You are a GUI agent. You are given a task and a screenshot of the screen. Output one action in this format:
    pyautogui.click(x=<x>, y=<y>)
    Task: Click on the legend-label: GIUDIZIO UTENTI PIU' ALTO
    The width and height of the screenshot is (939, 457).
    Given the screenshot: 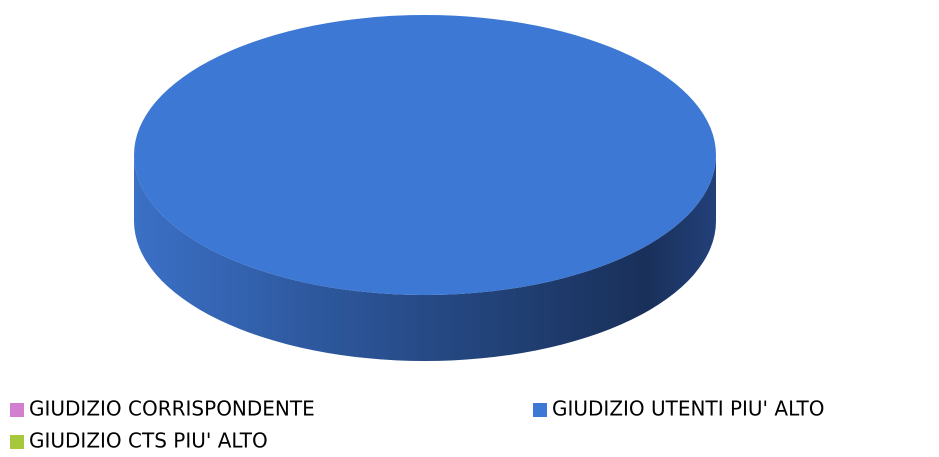 What is the action you would take?
    pyautogui.click(x=688, y=409)
    